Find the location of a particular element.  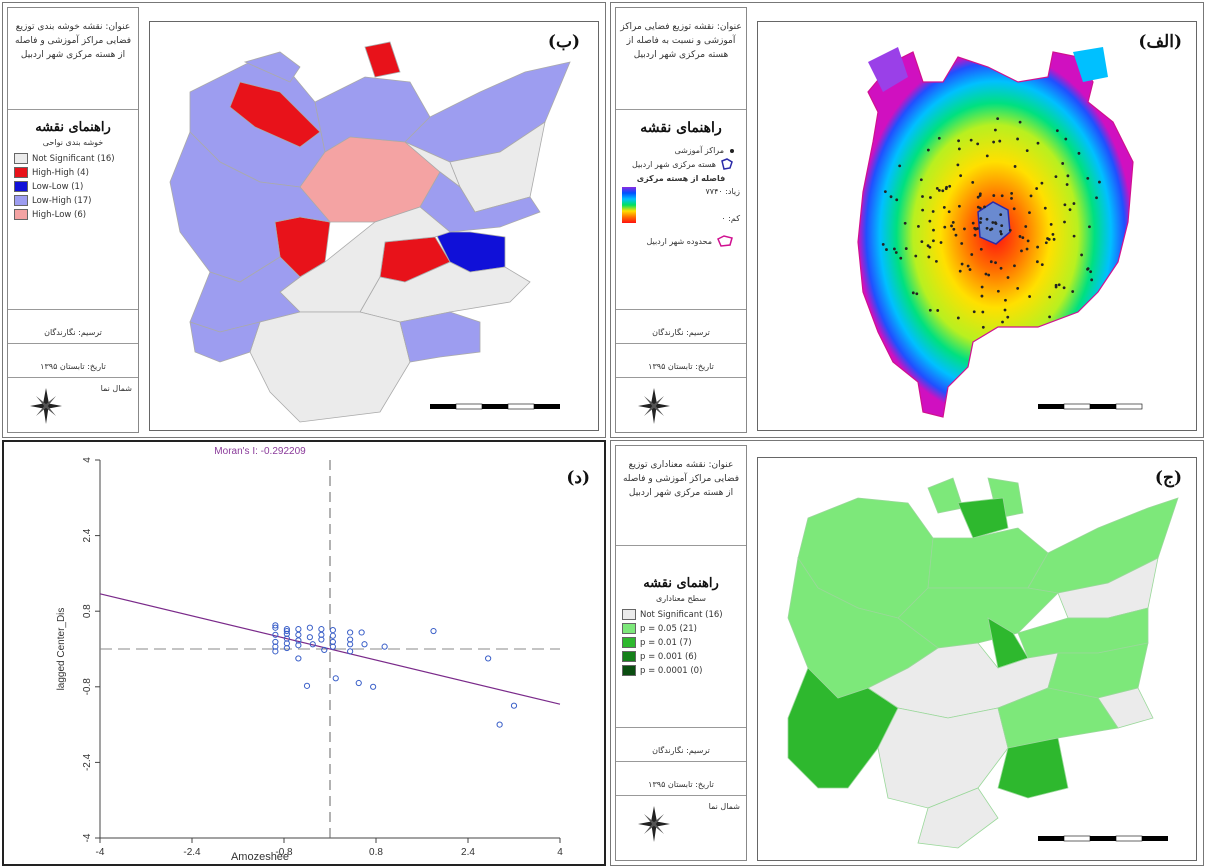

x-tick-label: -2.4 is located at coordinates (192, 852).